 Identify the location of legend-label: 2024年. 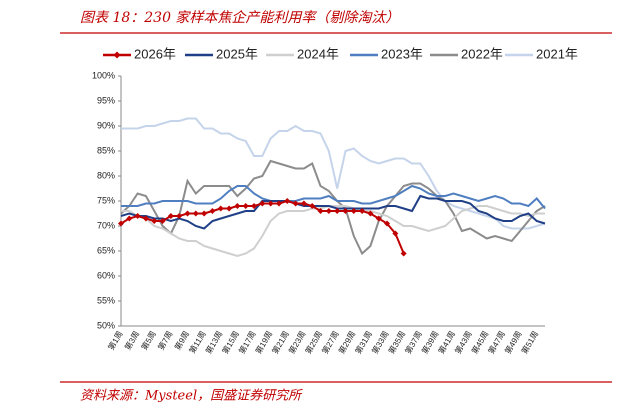
(318, 53).